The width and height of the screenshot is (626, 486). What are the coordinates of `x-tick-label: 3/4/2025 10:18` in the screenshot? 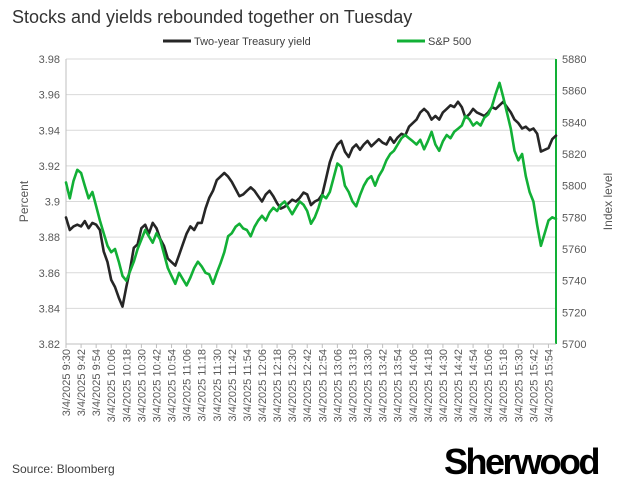 It's located at (127, 385).